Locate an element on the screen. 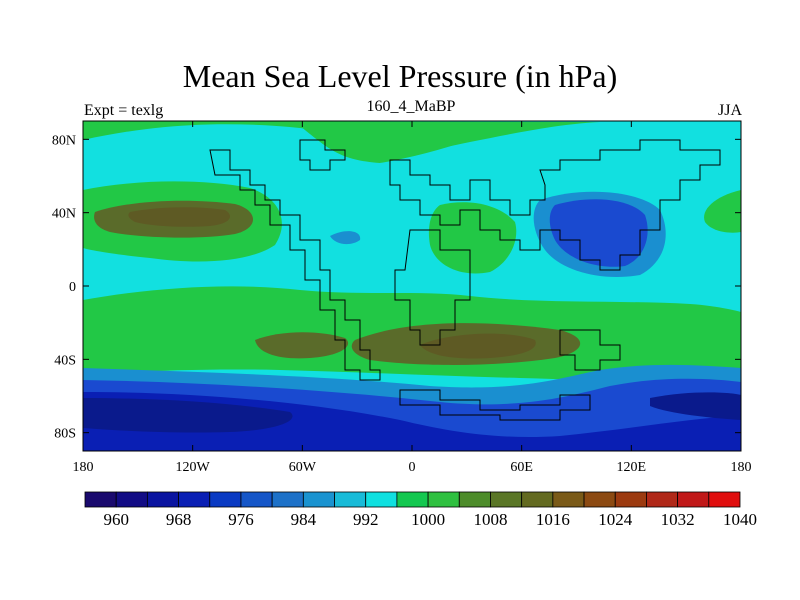  coastline-americas is located at coordinates (295, 265).